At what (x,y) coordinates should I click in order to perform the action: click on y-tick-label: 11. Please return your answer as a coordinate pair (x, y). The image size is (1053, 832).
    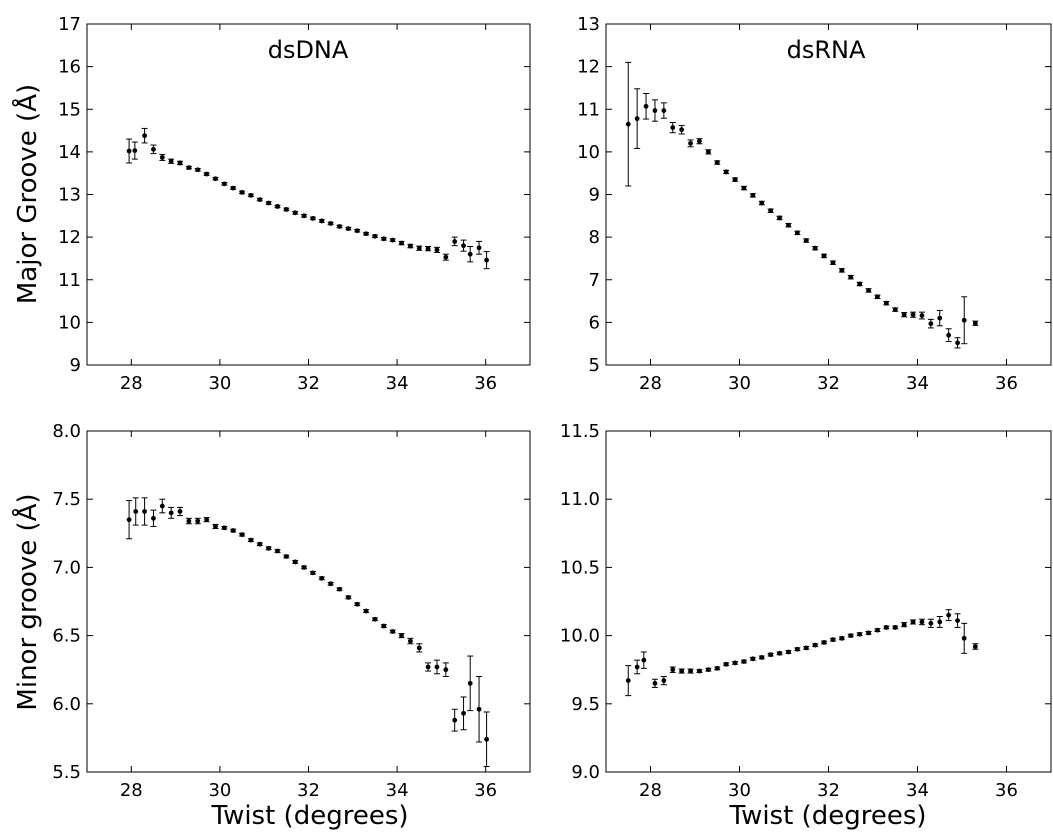
    Looking at the image, I should click on (69, 280).